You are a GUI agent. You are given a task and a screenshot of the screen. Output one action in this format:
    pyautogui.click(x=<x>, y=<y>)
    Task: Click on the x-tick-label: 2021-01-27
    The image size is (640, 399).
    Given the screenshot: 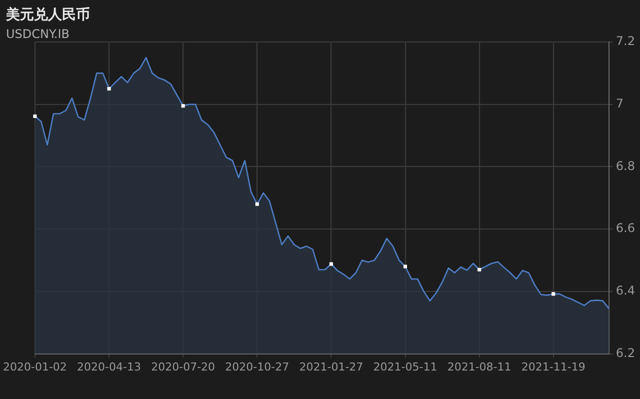 What is the action you would take?
    pyautogui.click(x=331, y=367)
    